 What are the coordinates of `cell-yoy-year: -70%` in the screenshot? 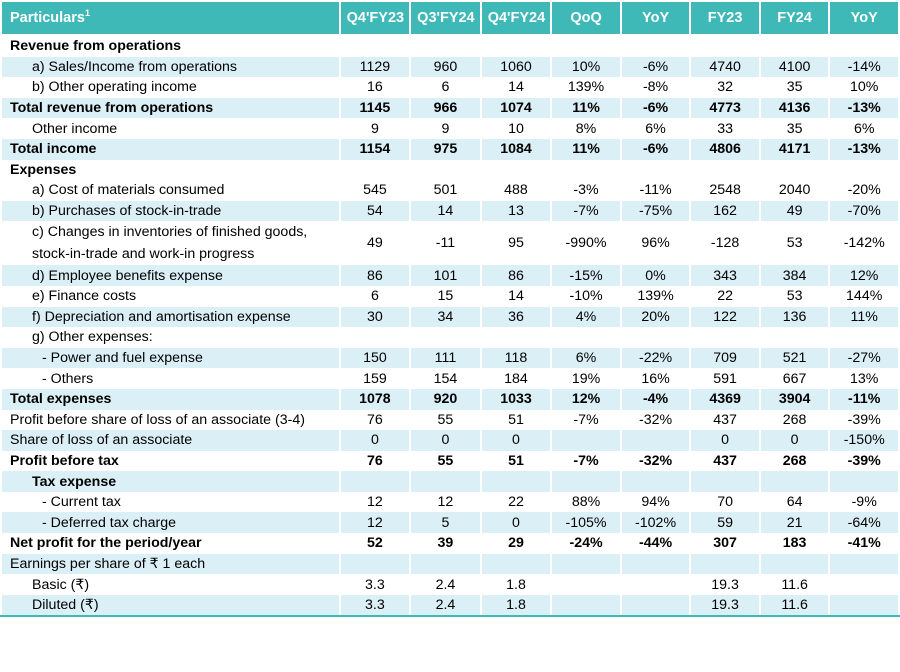 It's located at (864, 211).